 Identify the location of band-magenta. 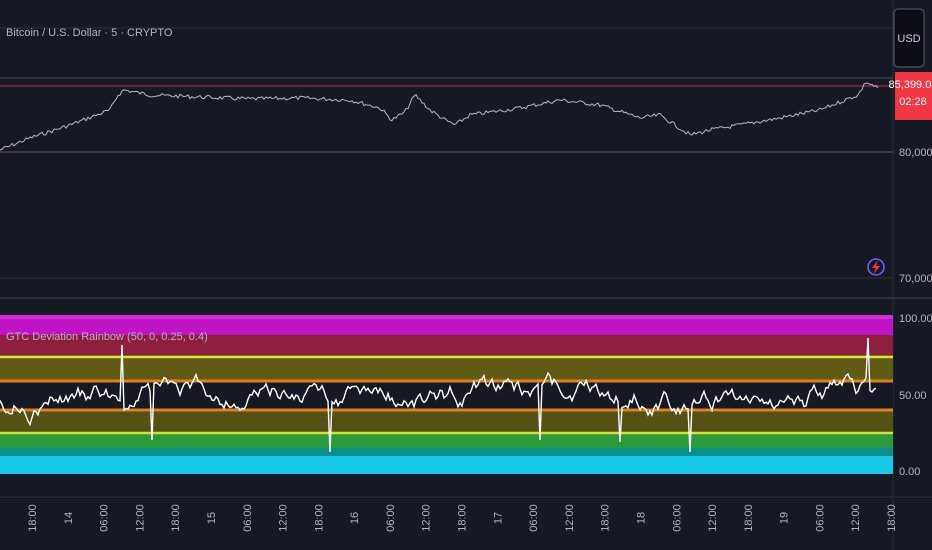
(446, 325).